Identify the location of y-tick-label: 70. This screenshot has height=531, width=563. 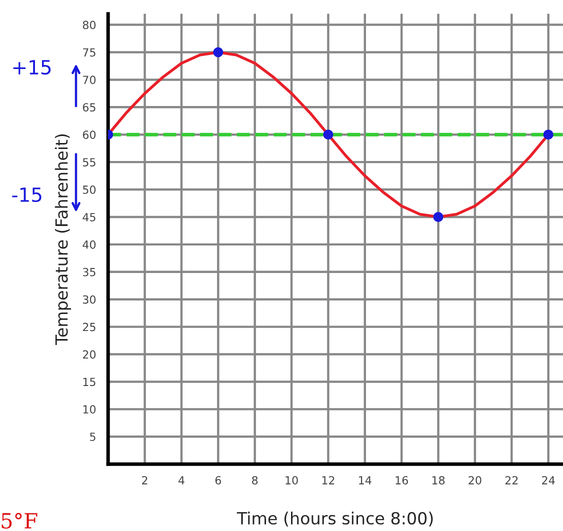
(89, 80).